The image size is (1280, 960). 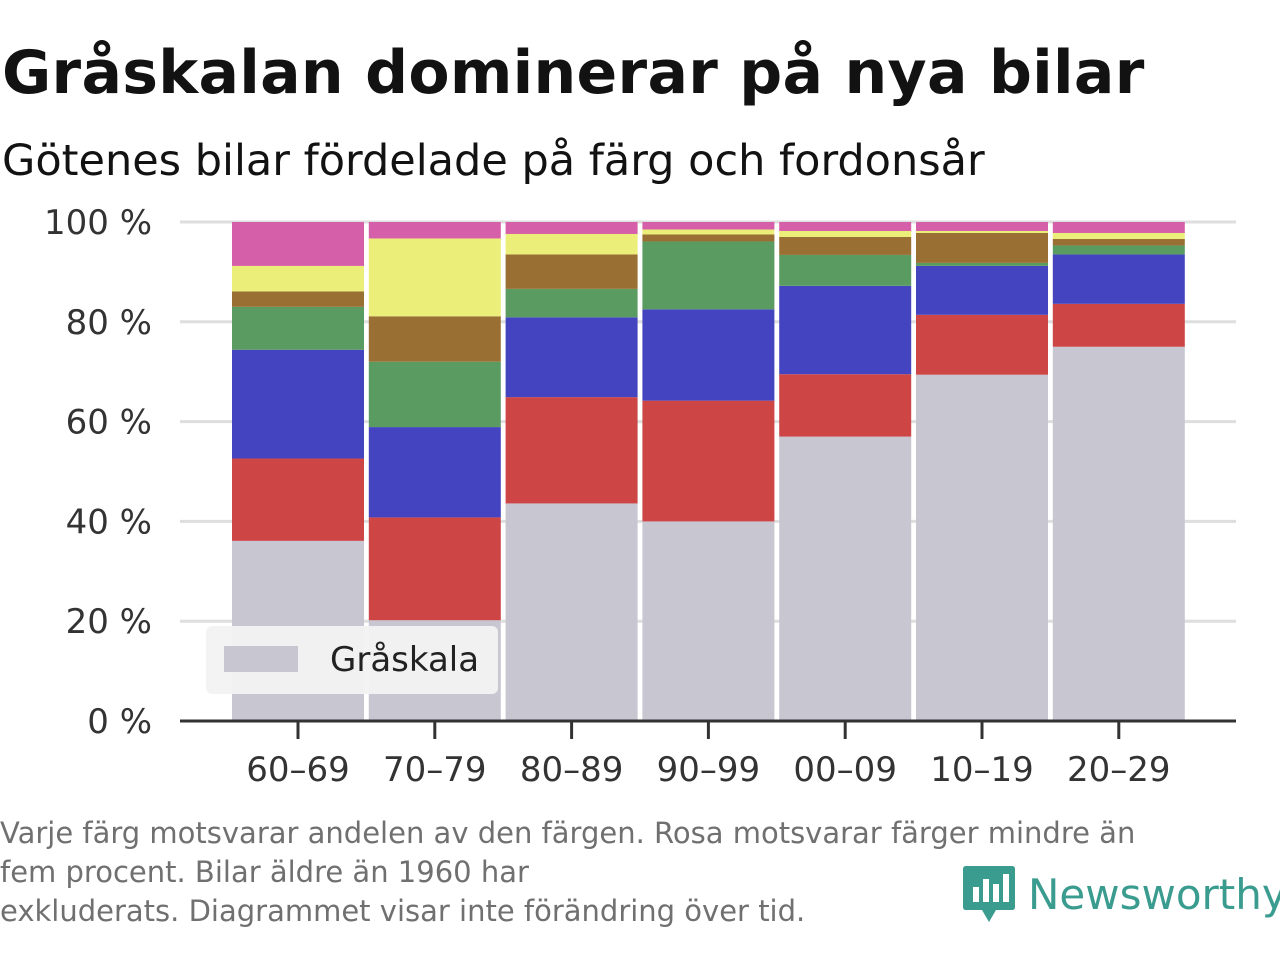 What do you see at coordinates (109, 423) in the screenshot?
I see `y-tick-label: 60 %` at bounding box center [109, 423].